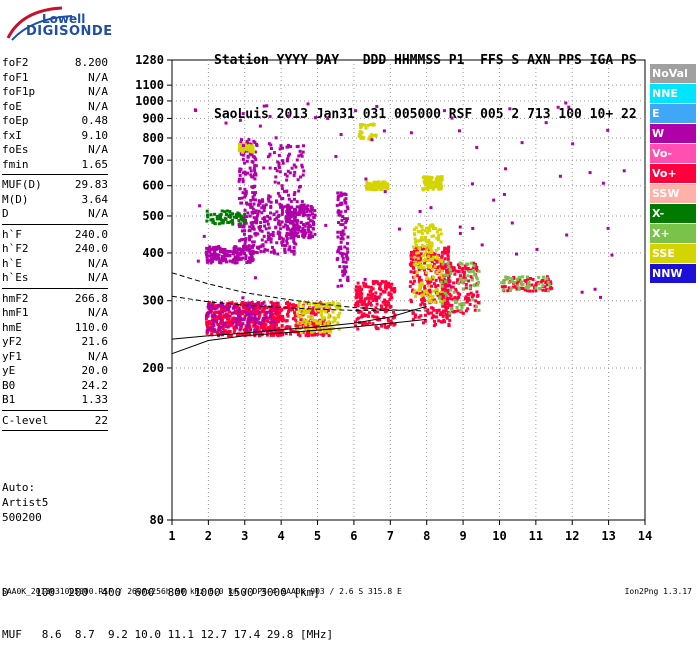  What do you see at coordinates (91, 248) in the screenshot?
I see `param-value: 240.0` at bounding box center [91, 248].